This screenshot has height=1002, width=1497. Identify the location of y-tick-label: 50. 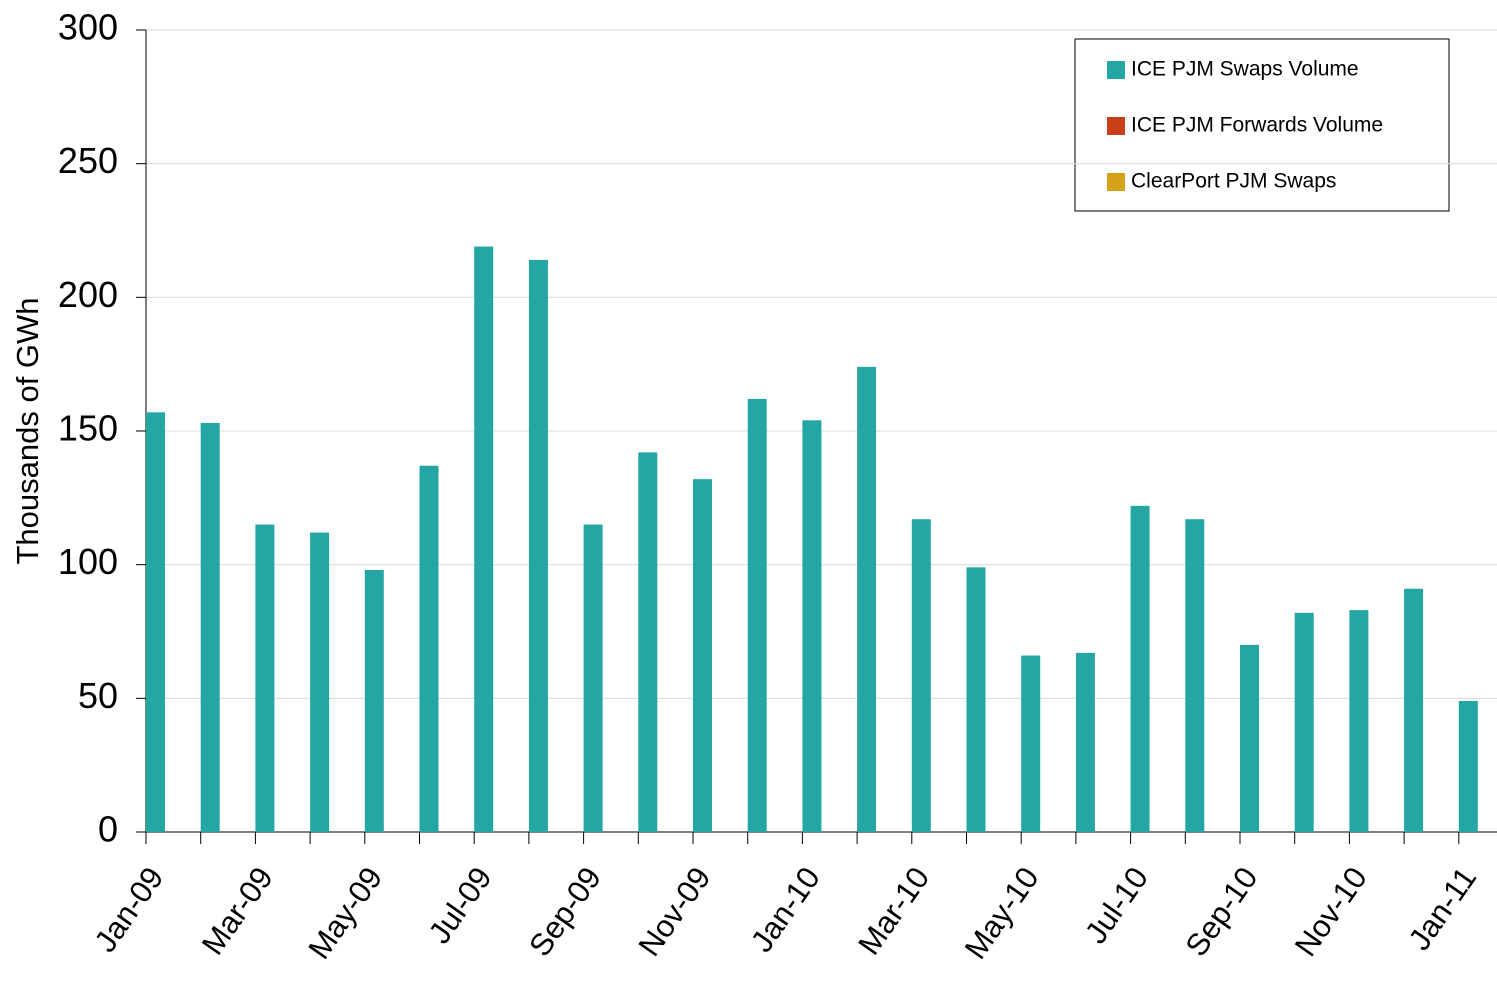
(98, 695).